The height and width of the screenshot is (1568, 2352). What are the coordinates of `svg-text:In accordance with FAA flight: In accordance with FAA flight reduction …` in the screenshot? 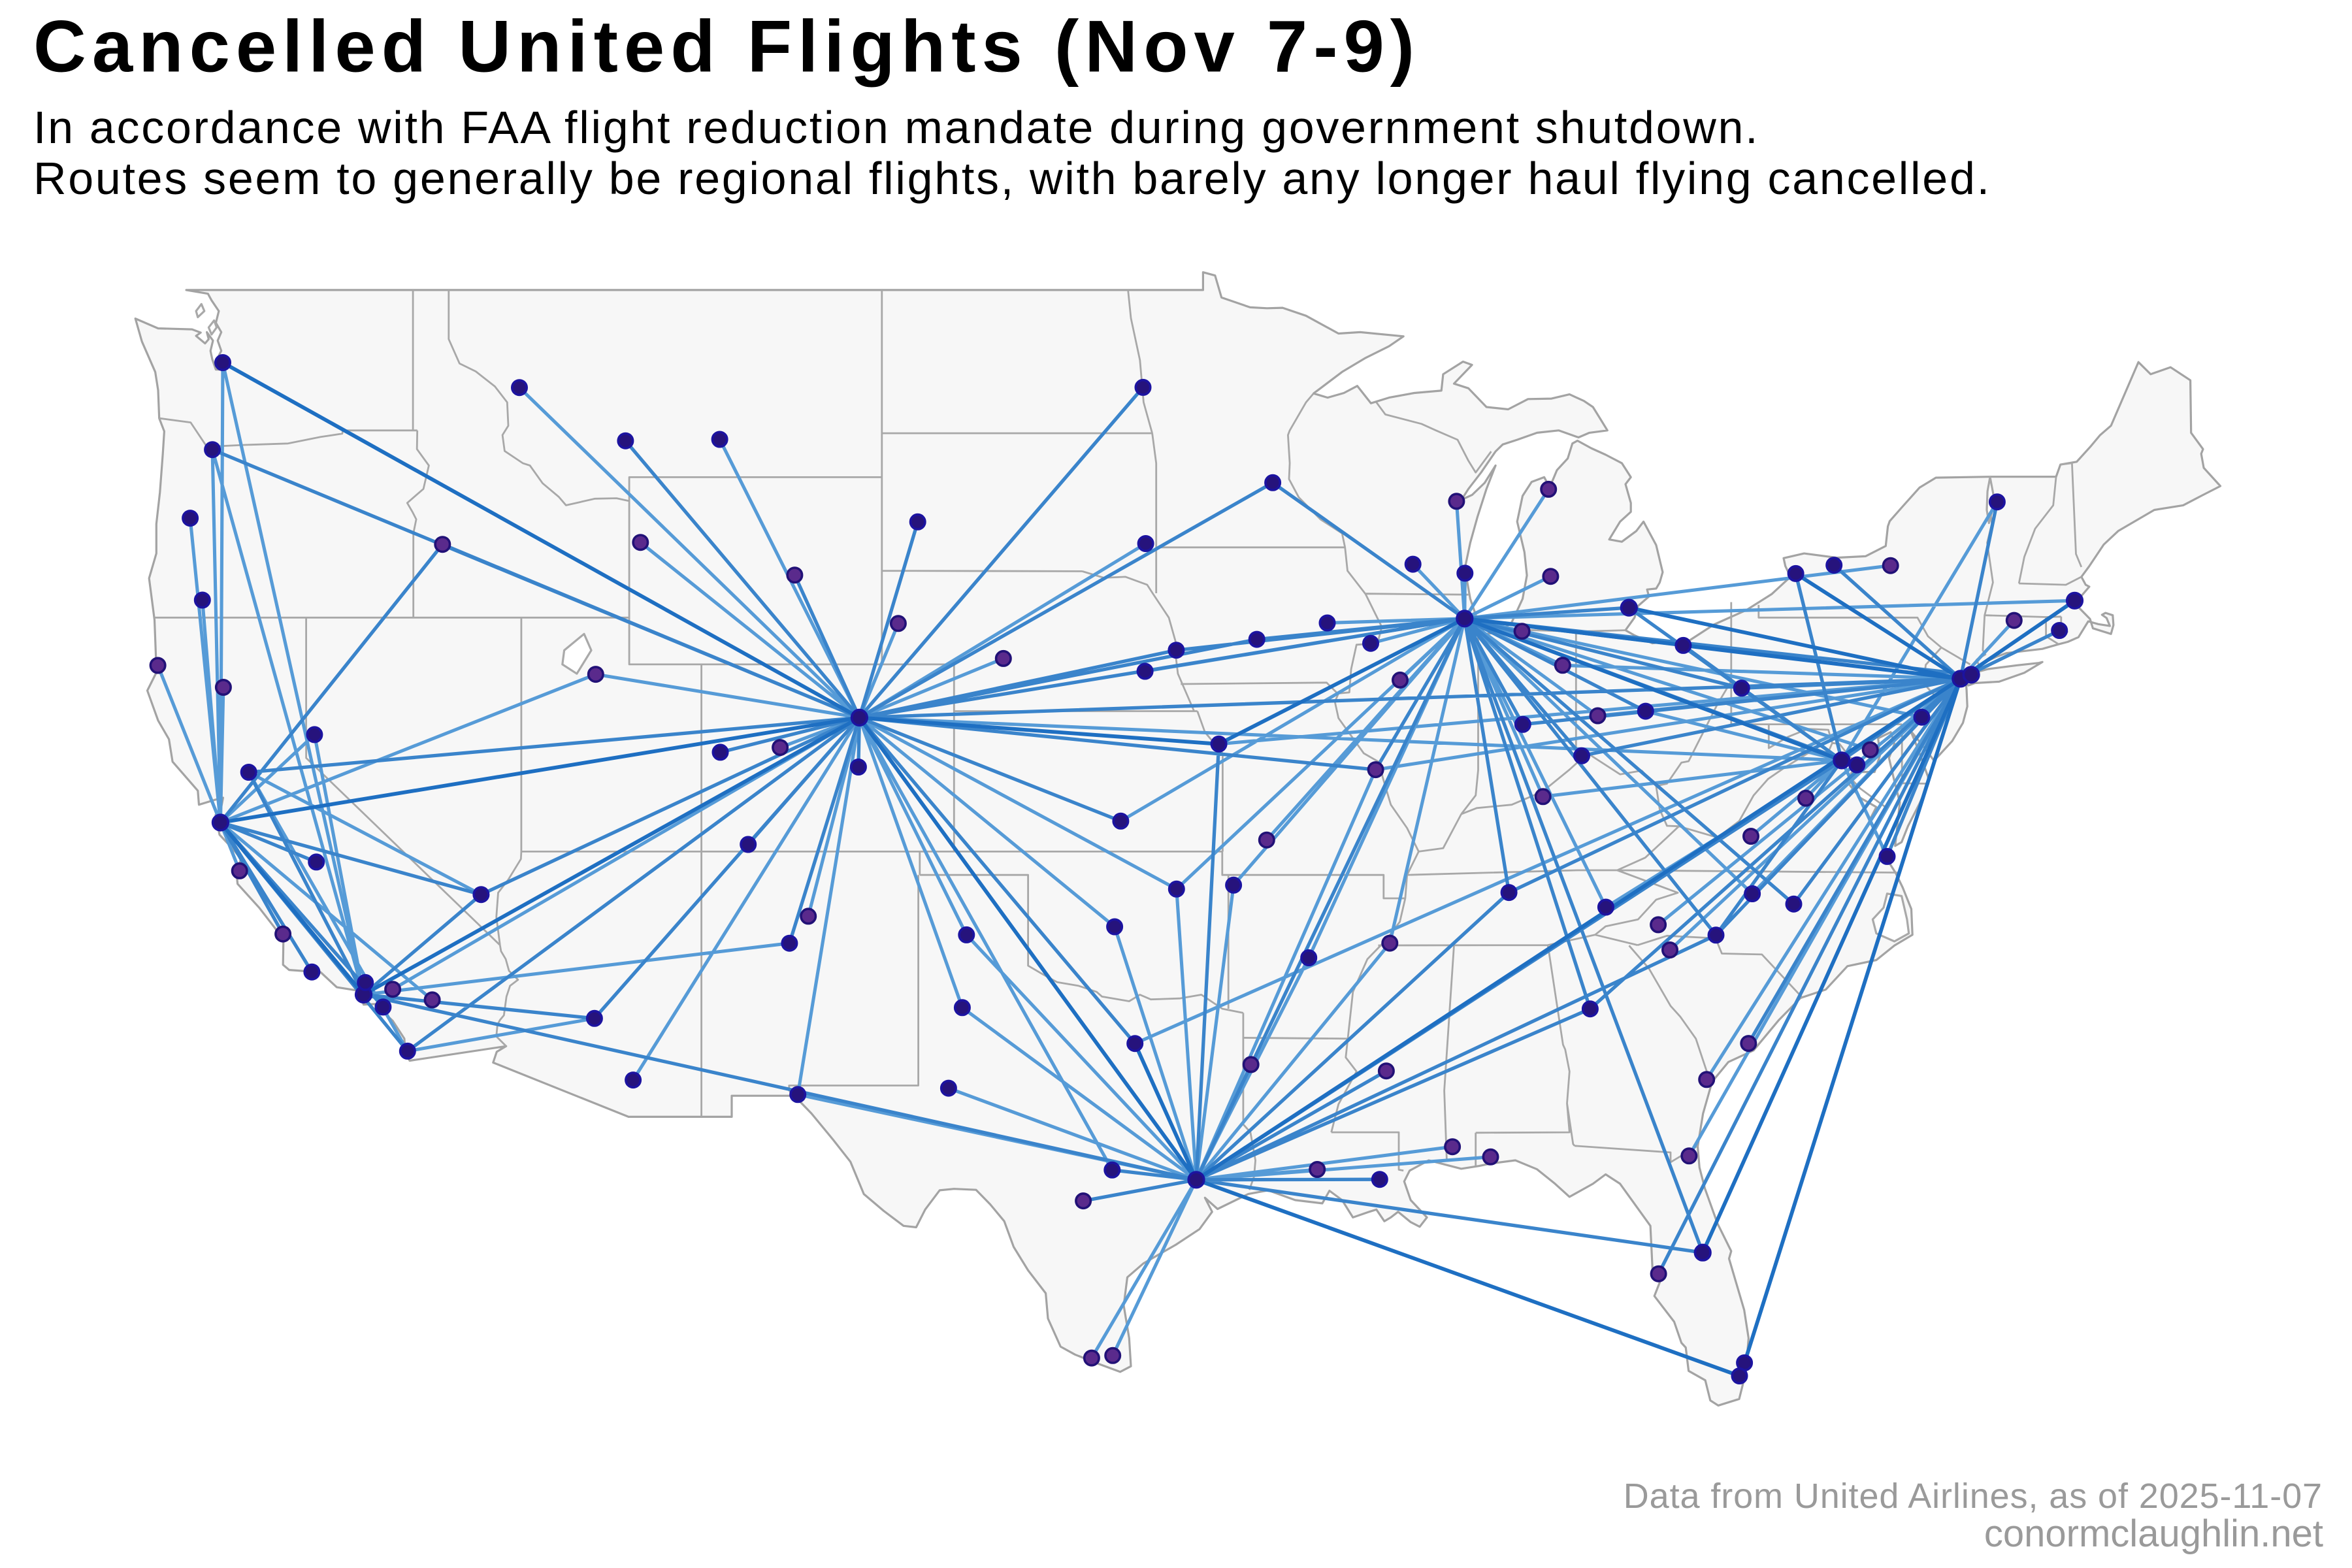 It's located at (896, 127).